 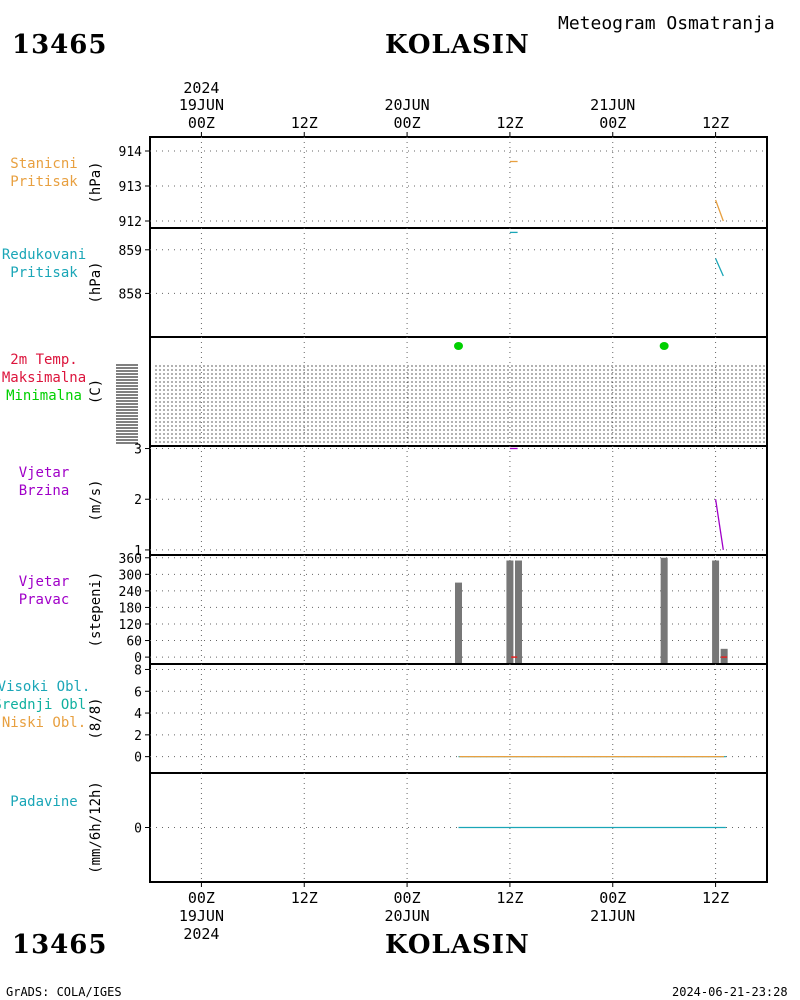 What do you see at coordinates (138, 450) in the screenshot?
I see `y-tick-label: 3` at bounding box center [138, 450].